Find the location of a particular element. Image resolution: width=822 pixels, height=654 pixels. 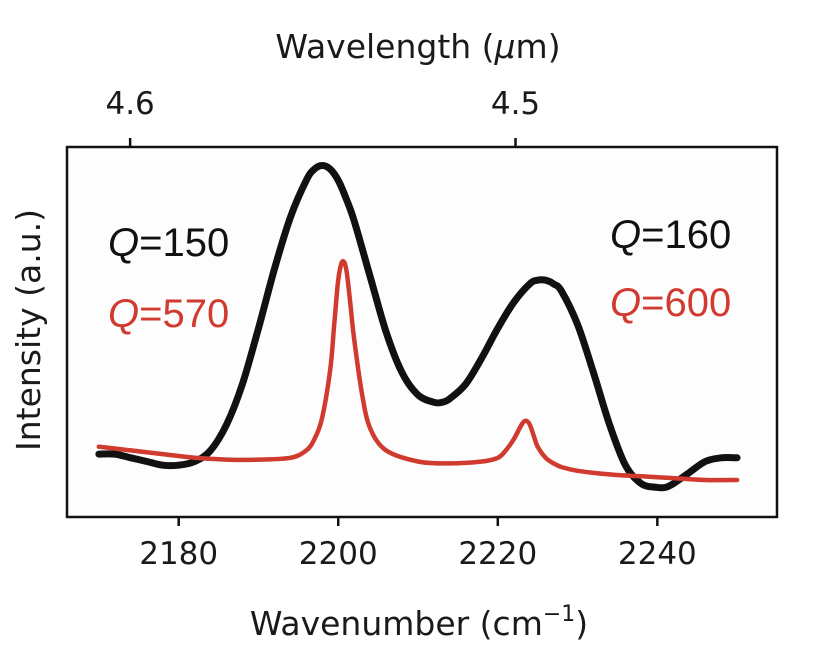

annotation-q150: Q=150 is located at coordinates (168, 243).